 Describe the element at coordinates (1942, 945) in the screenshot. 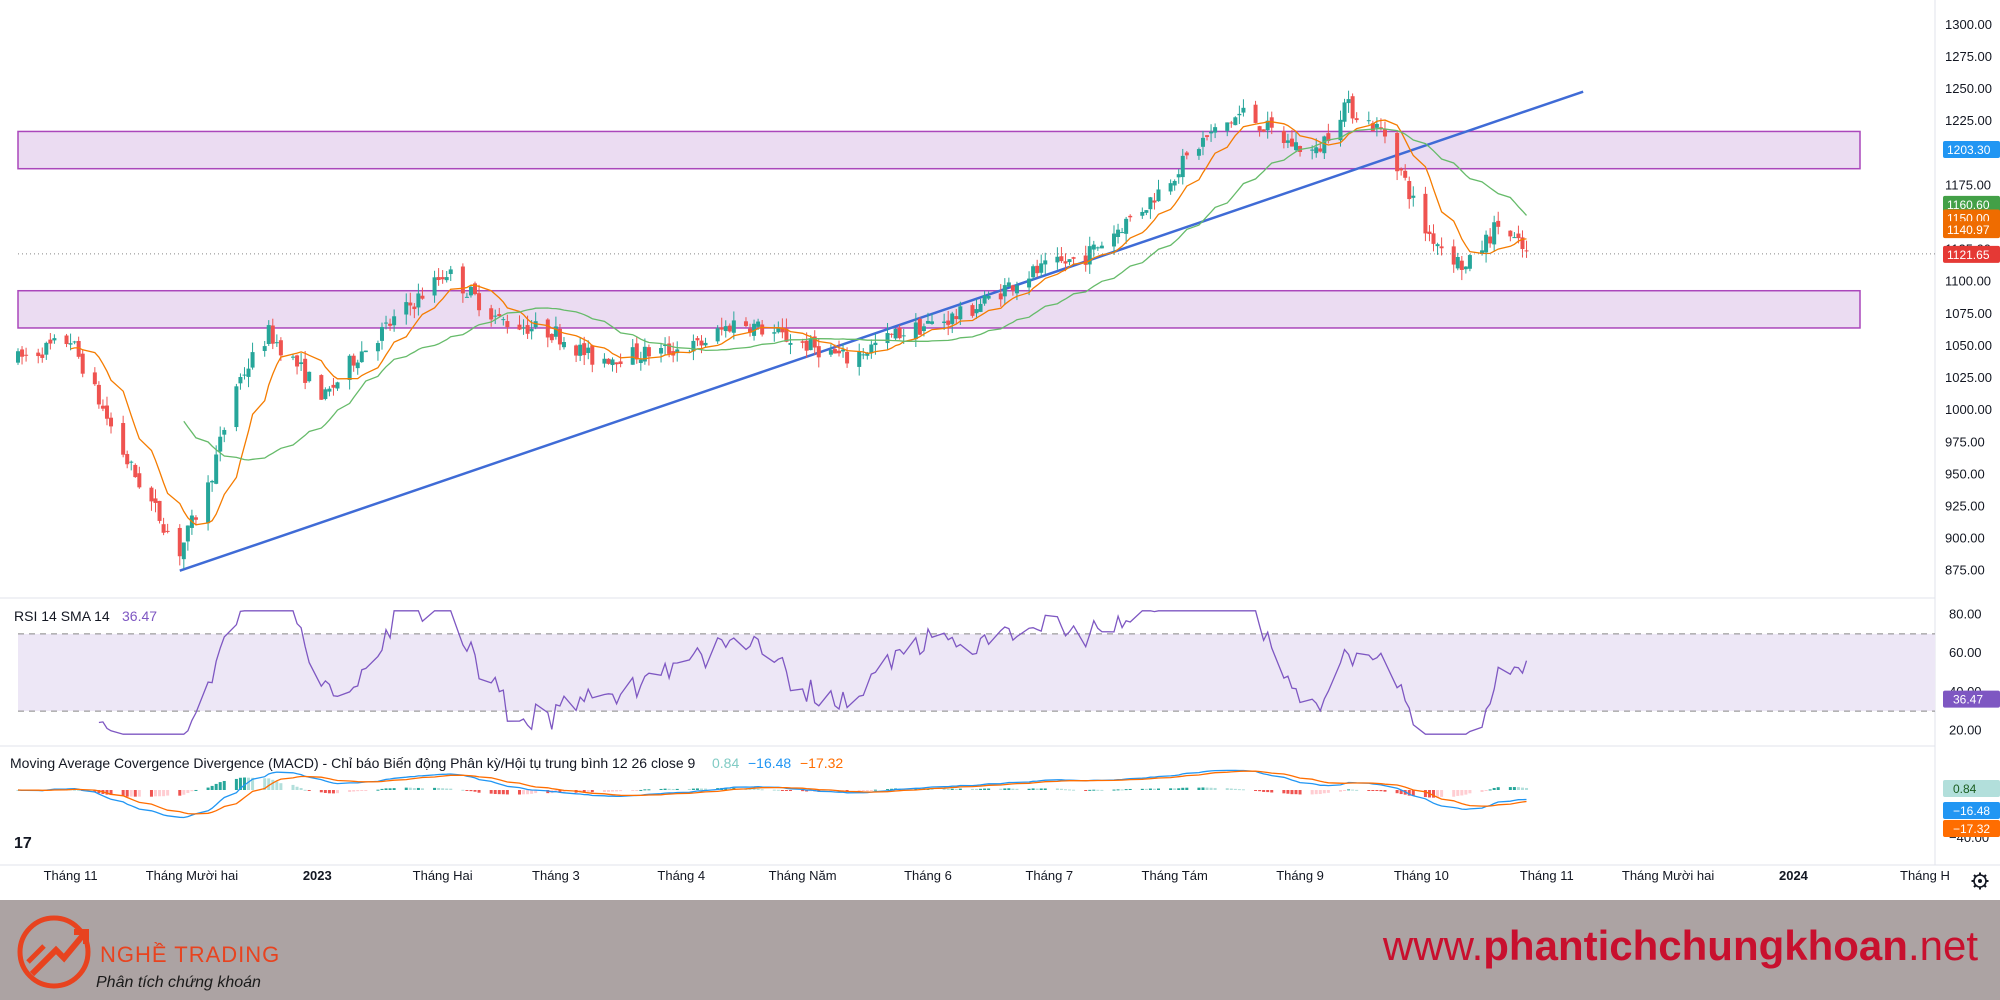

I see `url-suffix: .net` at that location.